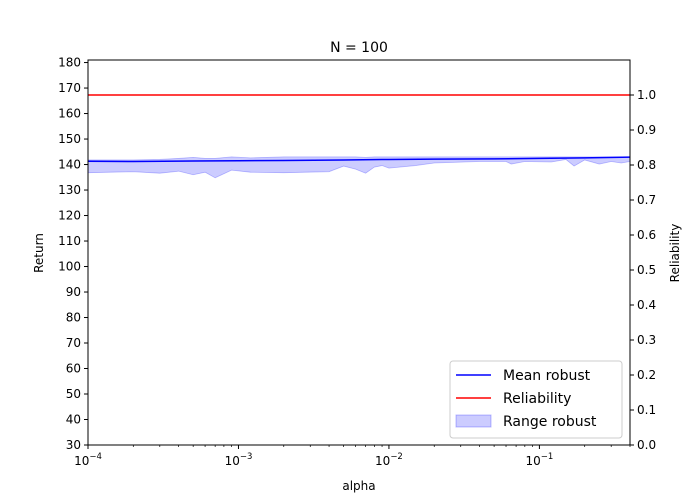 The width and height of the screenshot is (700, 500). What do you see at coordinates (73, 292) in the screenshot?
I see `y-tick-label: 90` at bounding box center [73, 292].